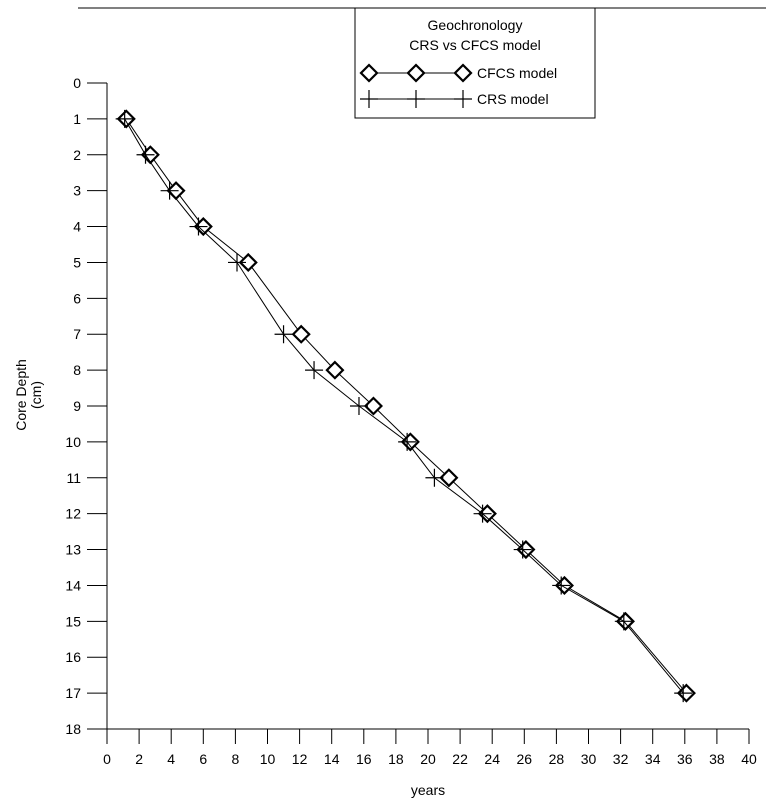 Image resolution: width=766 pixels, height=802 pixels. What do you see at coordinates (73, 693) in the screenshot?
I see `y-tick-label-17: 17` at bounding box center [73, 693].